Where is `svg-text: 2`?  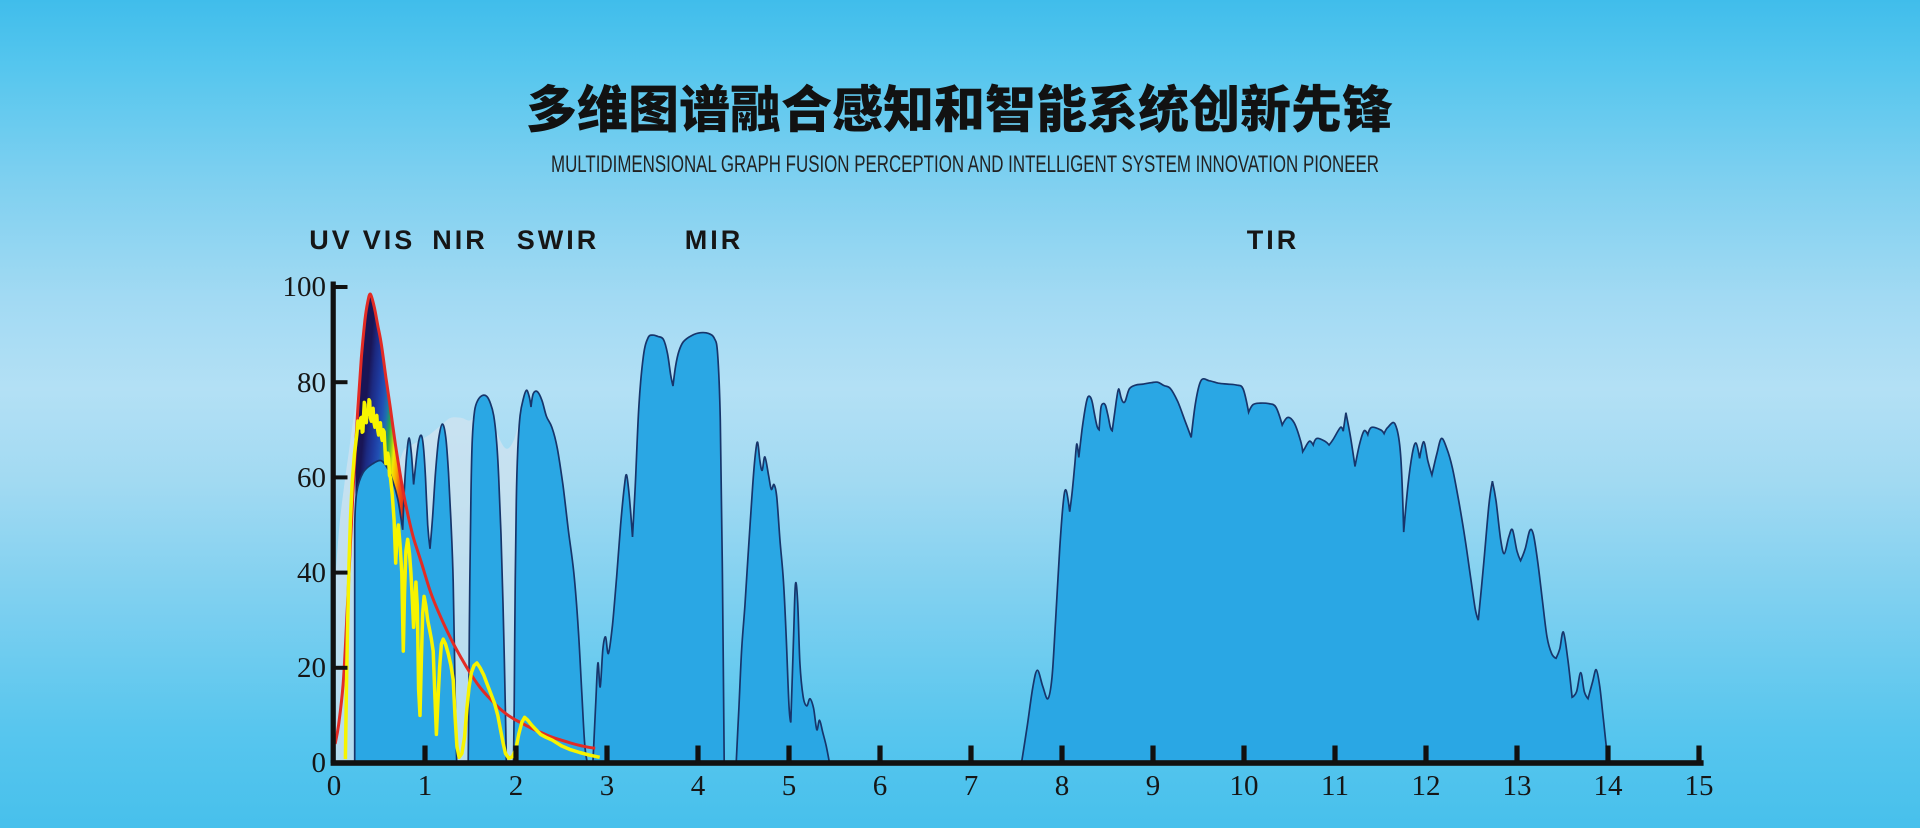 svg-text: 2 is located at coordinates (516, 786).